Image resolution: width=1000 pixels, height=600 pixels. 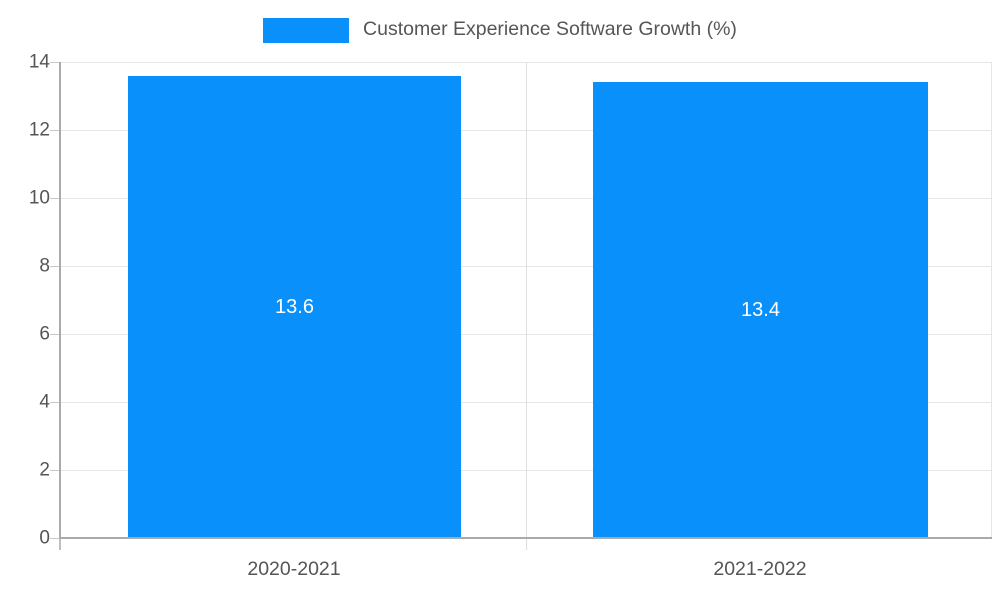 I want to click on chart-legend: Customer Experience Software Growth (%), so click(x=500, y=30).